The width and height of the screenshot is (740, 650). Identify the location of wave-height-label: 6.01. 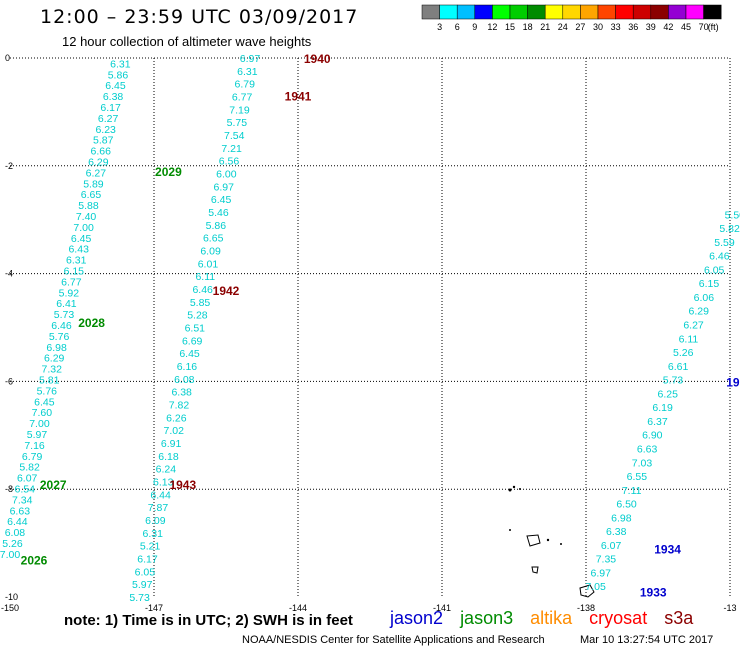
(208, 264).